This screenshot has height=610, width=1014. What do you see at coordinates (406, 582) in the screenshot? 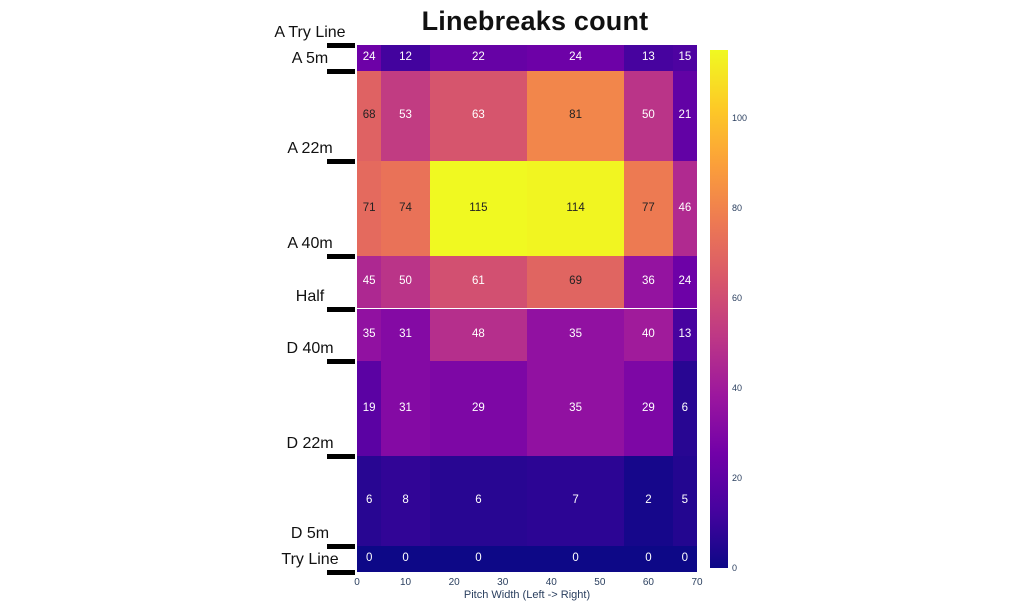
I see `x-axis-tick-label: 10` at bounding box center [406, 582].